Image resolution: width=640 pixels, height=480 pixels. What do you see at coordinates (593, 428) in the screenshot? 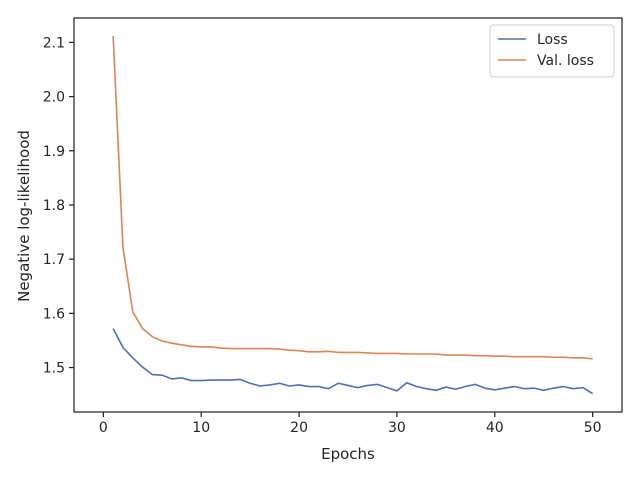
I see `x-tick-label: 50` at bounding box center [593, 428].